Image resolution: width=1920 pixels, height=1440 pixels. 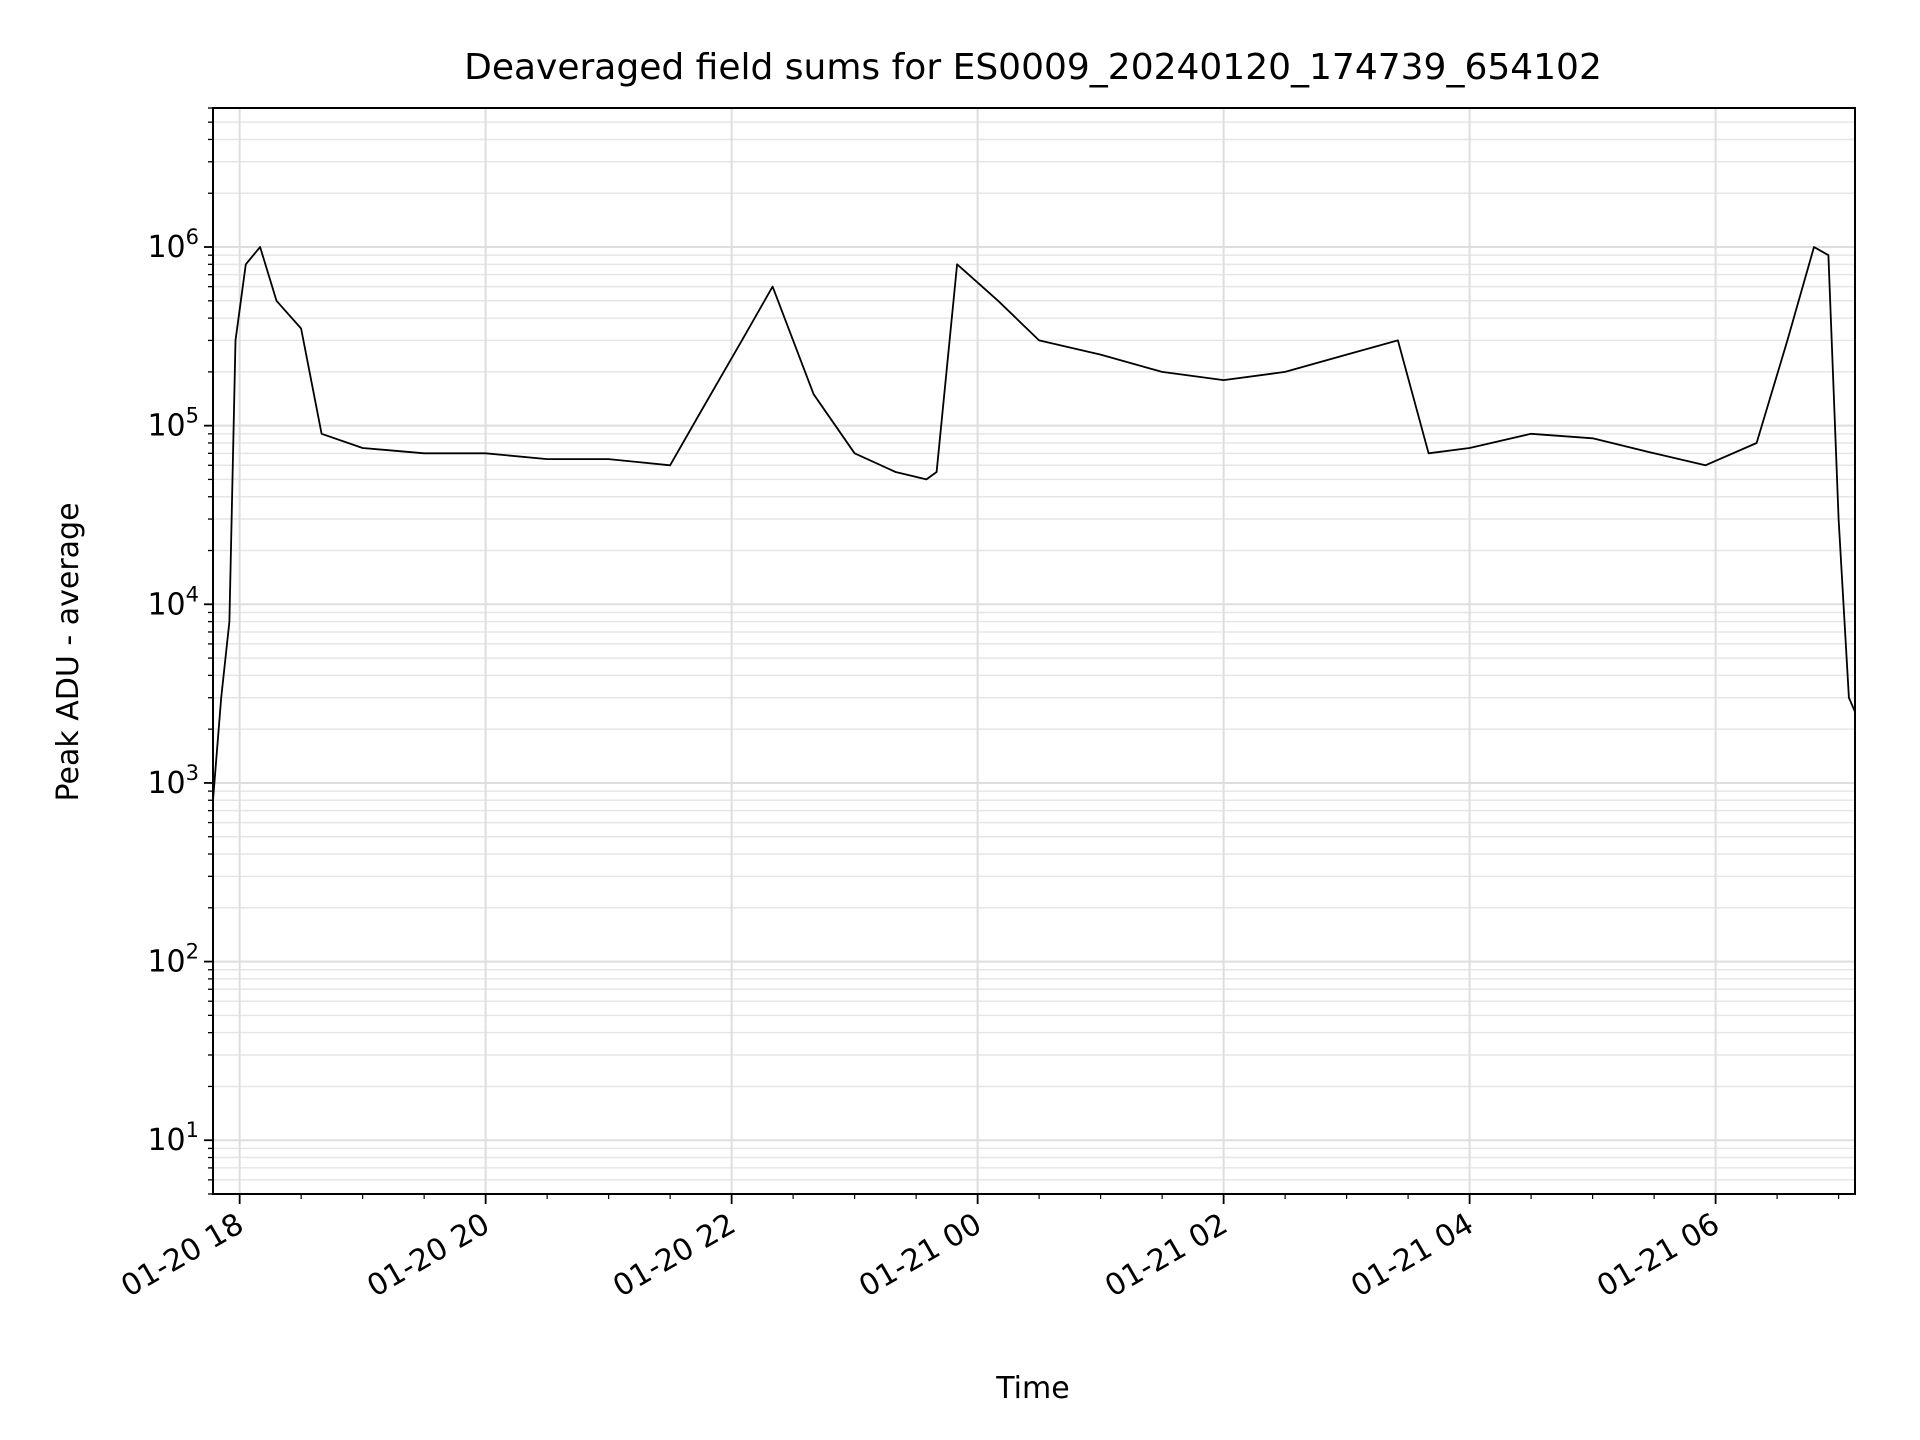 I want to click on y-tick-label: 10⁵, so click(x=173, y=424).